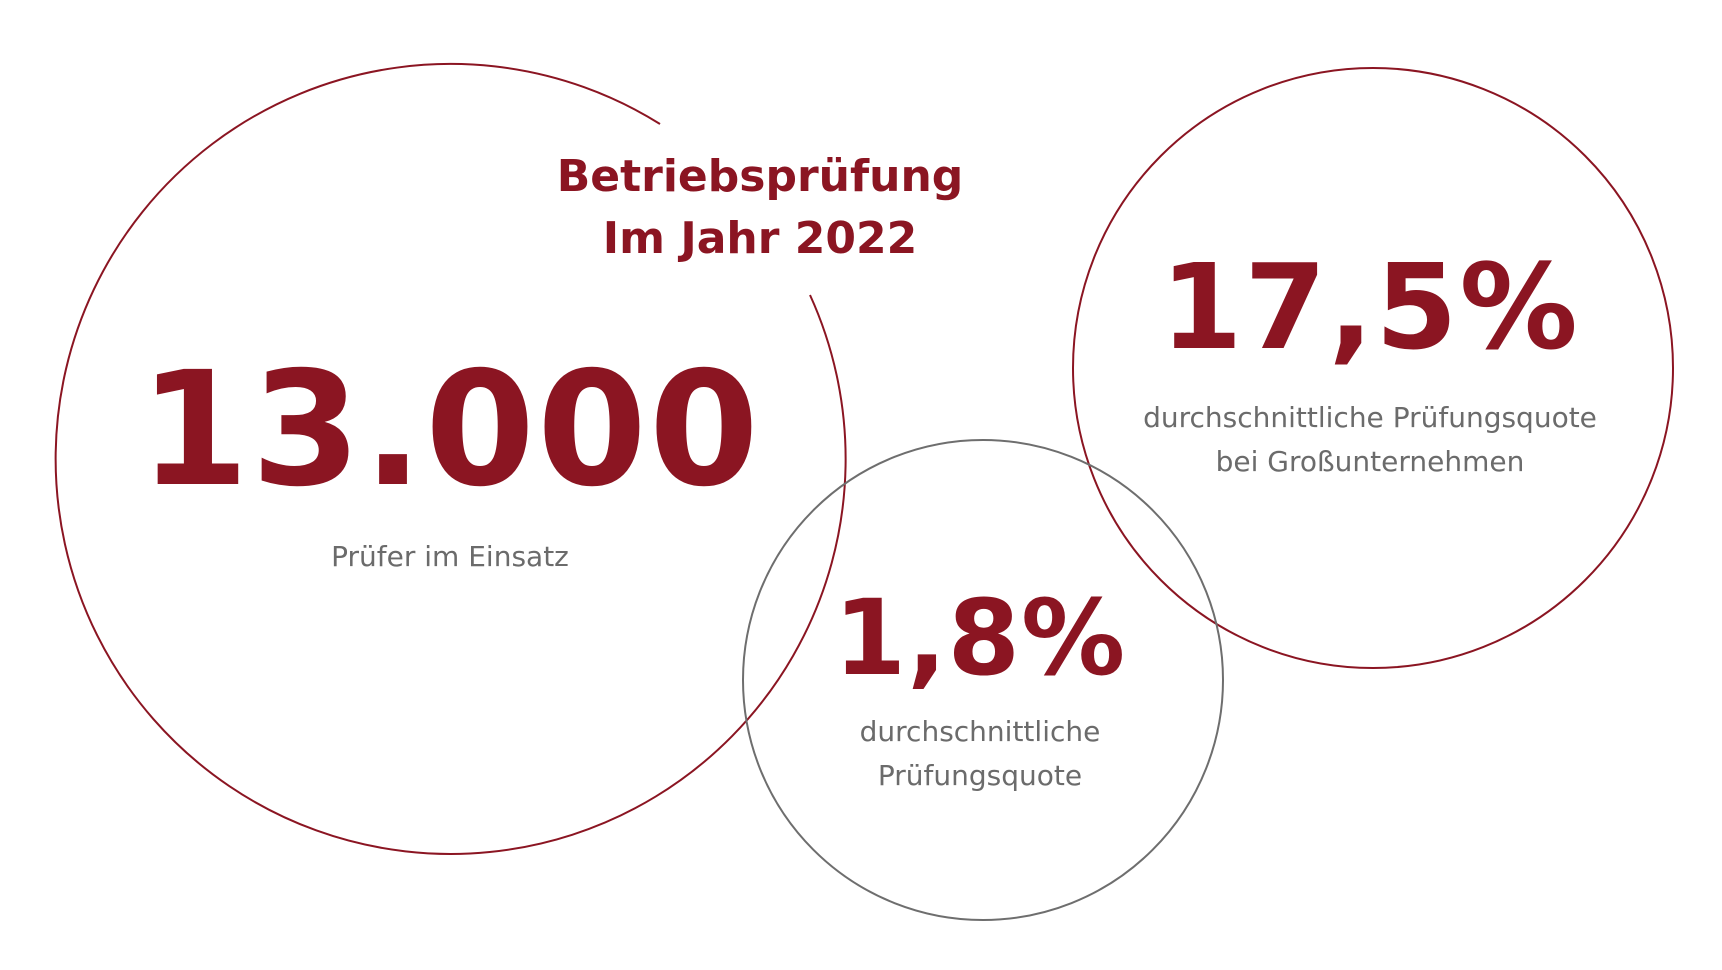 The height and width of the screenshot is (970, 1722). What do you see at coordinates (980, 638) in the screenshot?
I see `stat-quote-value: 1,8%` at bounding box center [980, 638].